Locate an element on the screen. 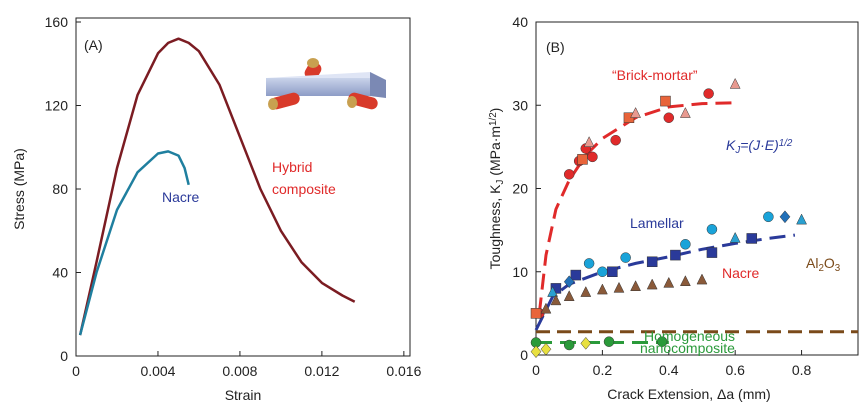 This screenshot has width=863, height=413. x-tick-label: 0.008 is located at coordinates (239, 371).